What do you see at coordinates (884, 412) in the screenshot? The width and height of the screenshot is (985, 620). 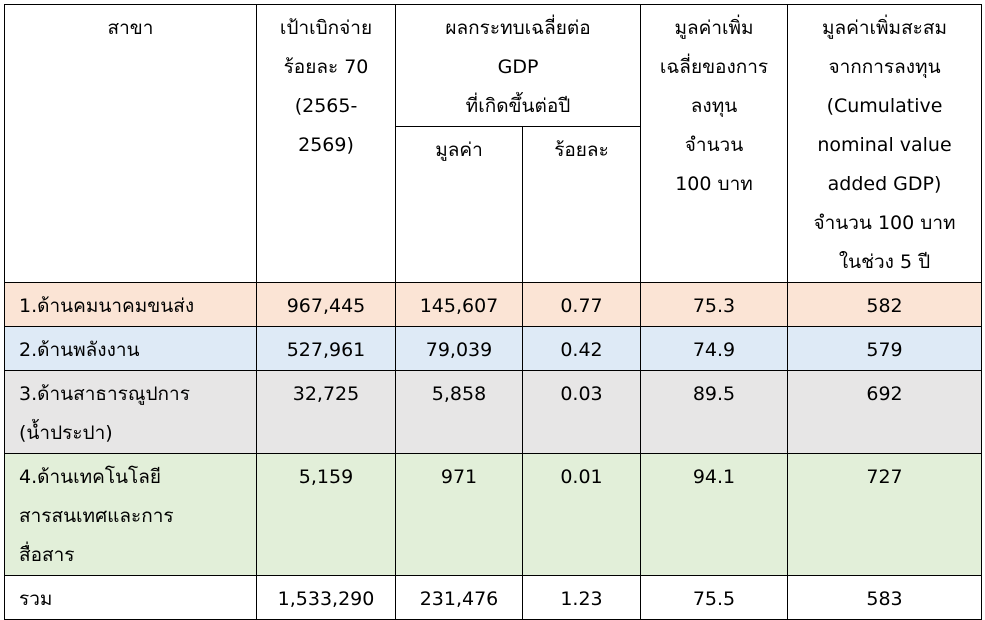 I see `value-cell: 692` at bounding box center [884, 412].